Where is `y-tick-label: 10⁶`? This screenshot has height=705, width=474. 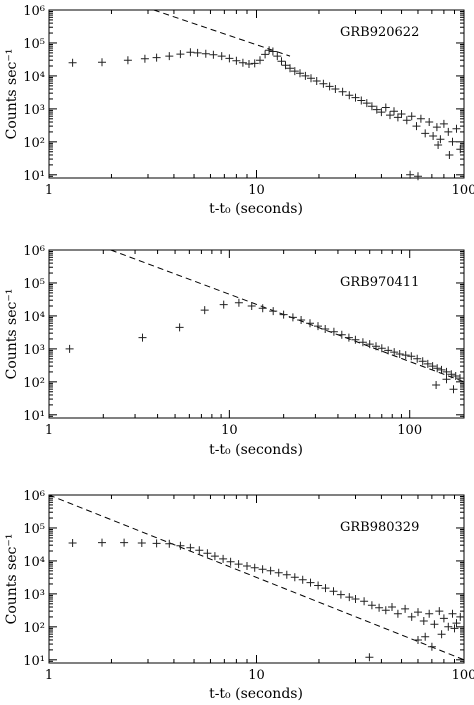
y-tick-label: 10⁶ is located at coordinates (34, 11).